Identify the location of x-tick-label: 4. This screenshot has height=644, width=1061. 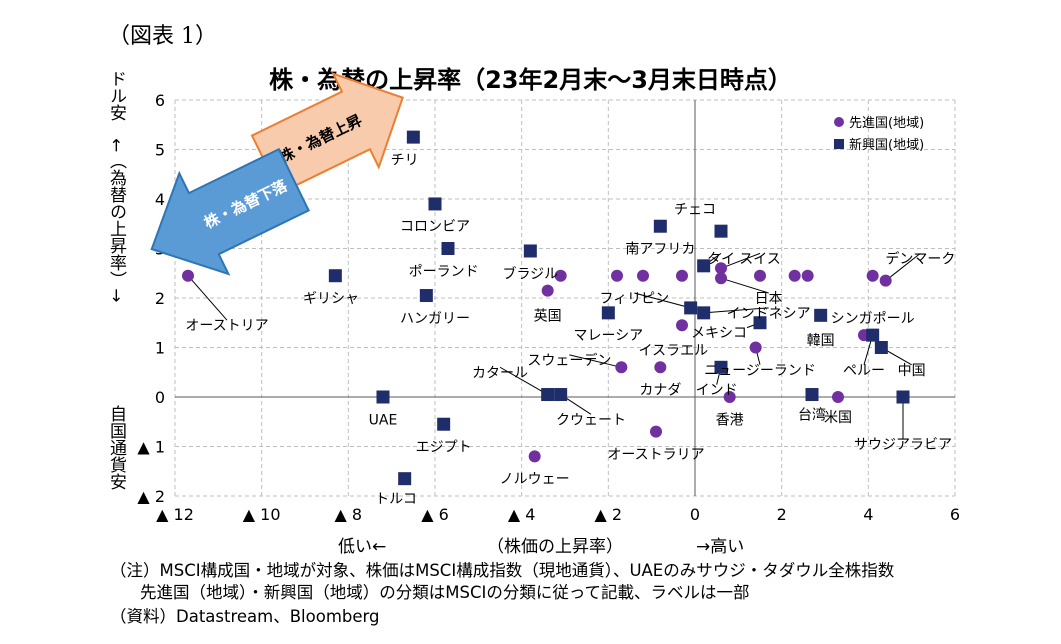
(868, 514).